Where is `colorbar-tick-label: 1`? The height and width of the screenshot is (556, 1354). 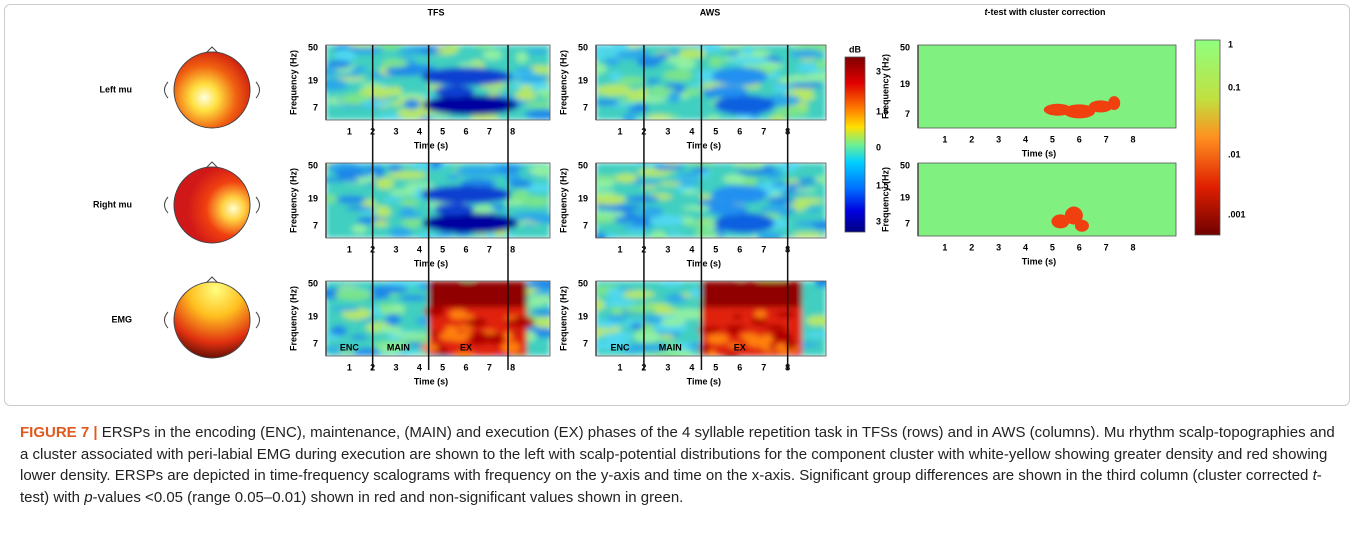 colorbar-tick-label: 1 is located at coordinates (1230, 44).